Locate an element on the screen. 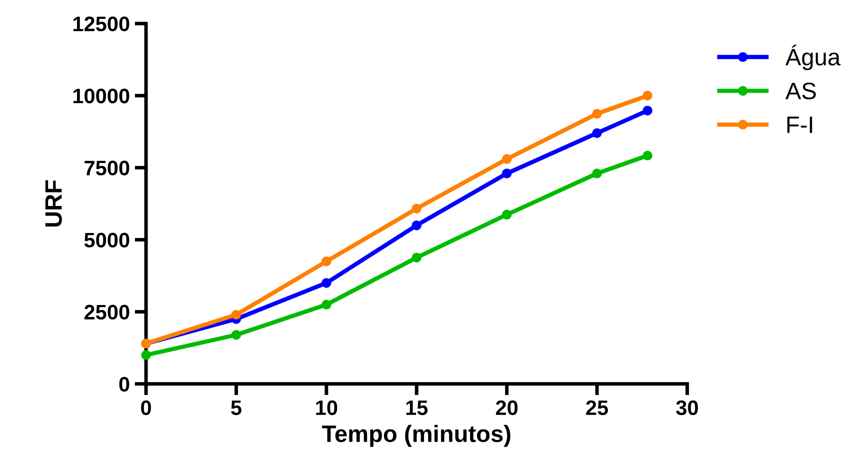  y-tick-label: 7500 is located at coordinates (107, 168).